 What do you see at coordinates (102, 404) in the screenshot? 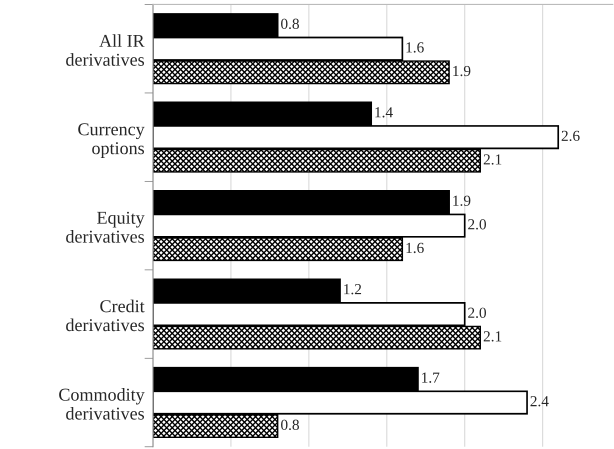
I see `y-tick-label: Commodity derivatives` at bounding box center [102, 404].